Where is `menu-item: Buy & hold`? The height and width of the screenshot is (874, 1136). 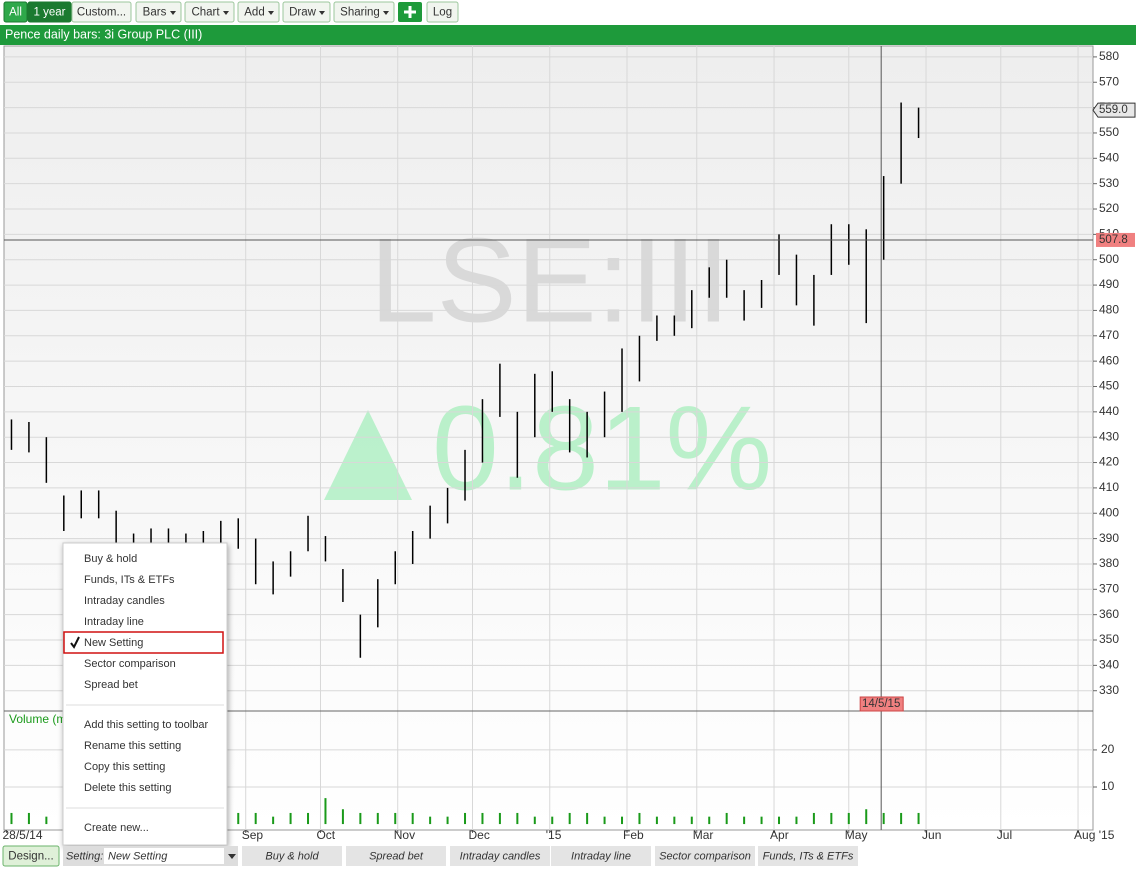
menu-item: Buy & hold is located at coordinates (110, 559).